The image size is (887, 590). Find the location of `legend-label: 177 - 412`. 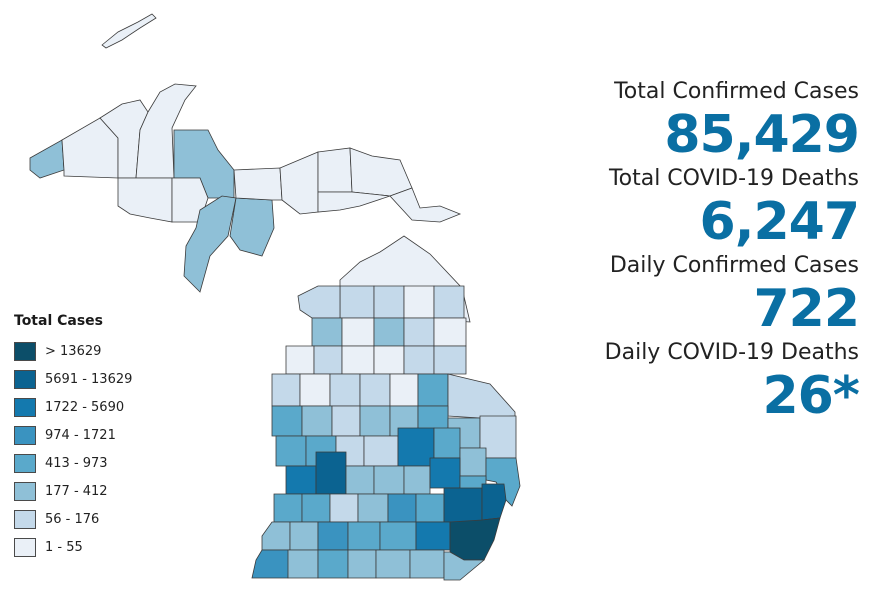

legend-label: 177 - 412 is located at coordinates (76, 491).